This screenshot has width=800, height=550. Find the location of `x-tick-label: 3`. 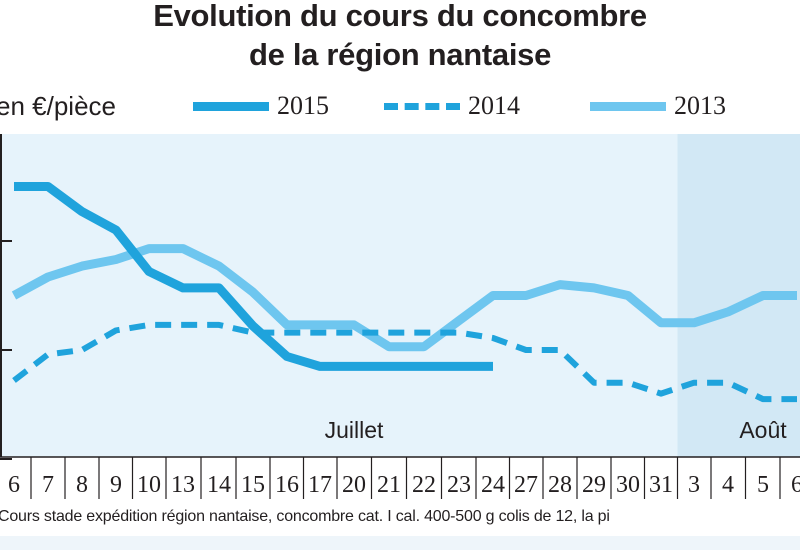

x-tick-label: 3 is located at coordinates (694, 485).